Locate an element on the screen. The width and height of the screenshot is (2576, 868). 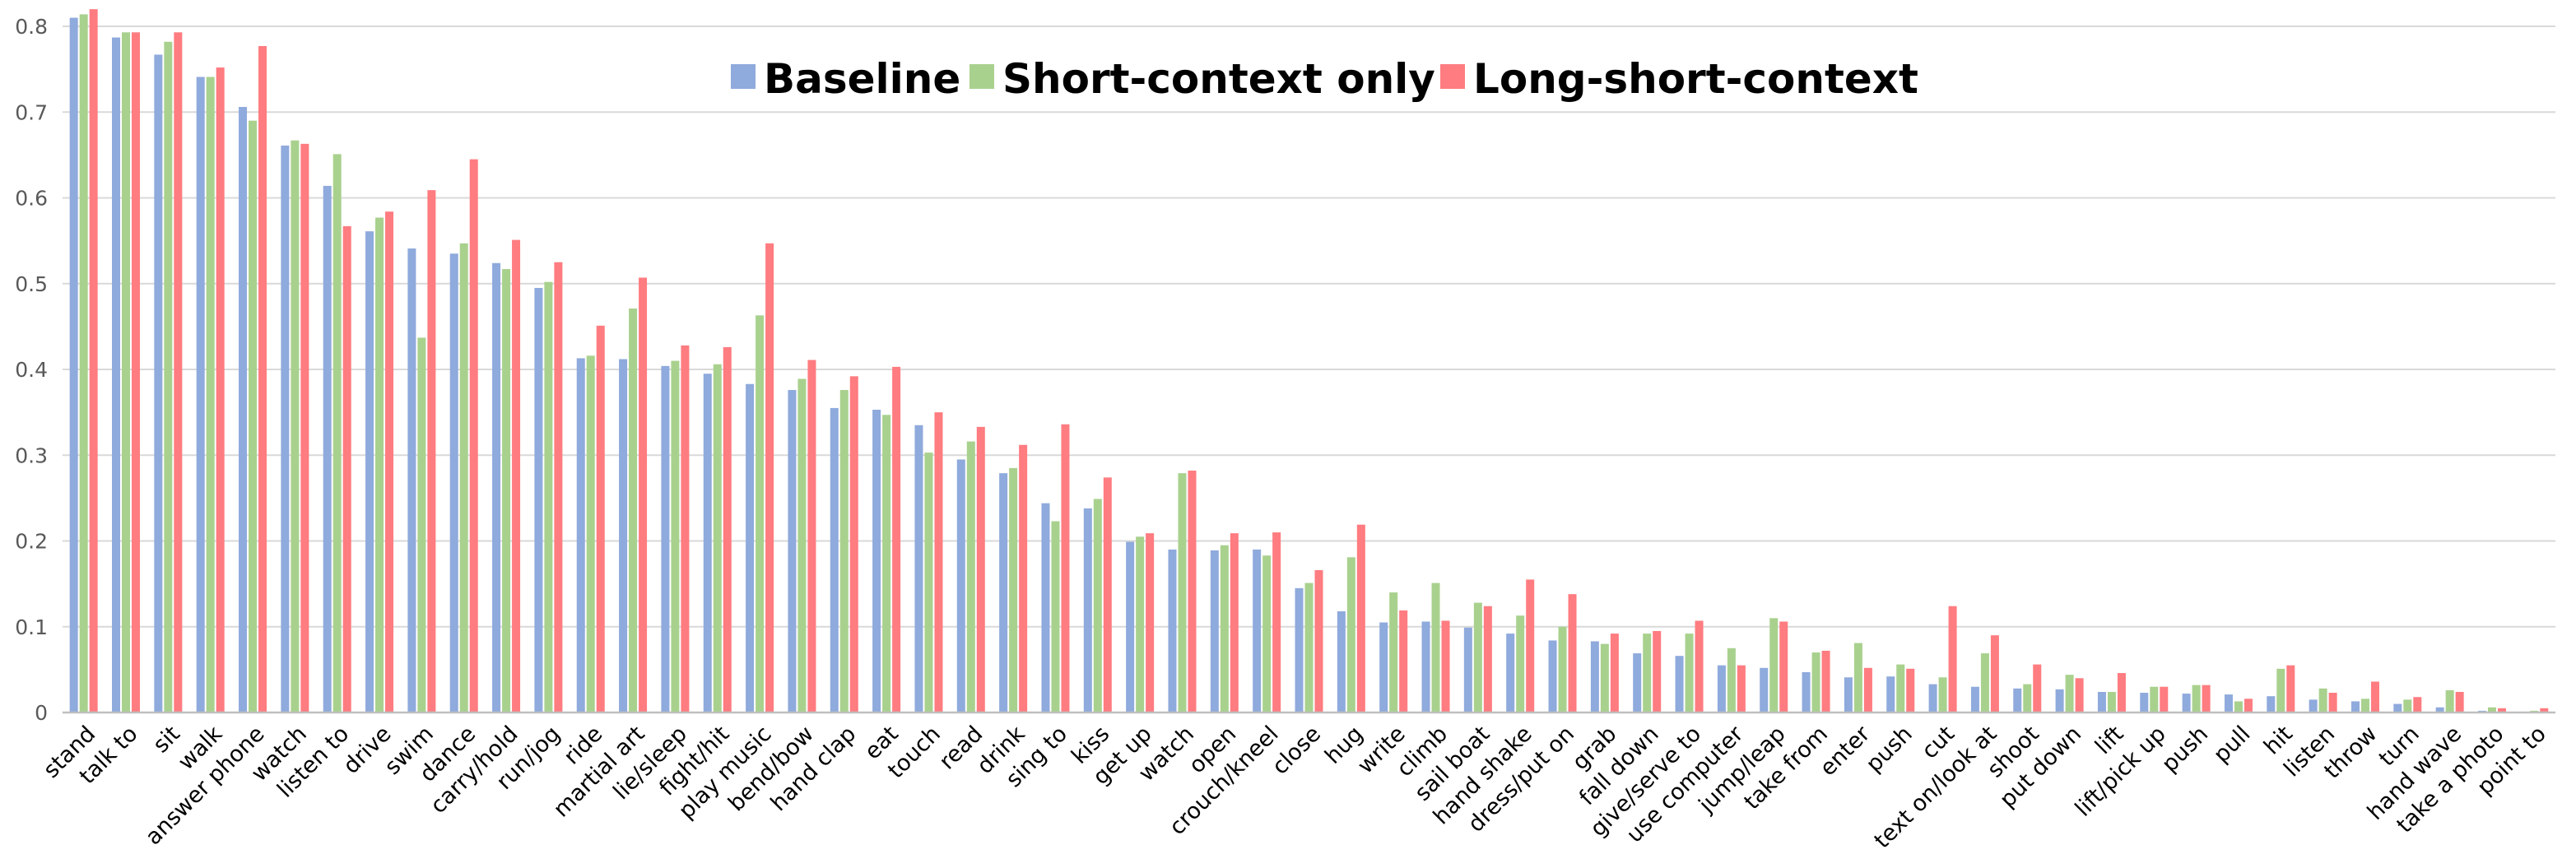
x-tick-label: close is located at coordinates (1296, 751).